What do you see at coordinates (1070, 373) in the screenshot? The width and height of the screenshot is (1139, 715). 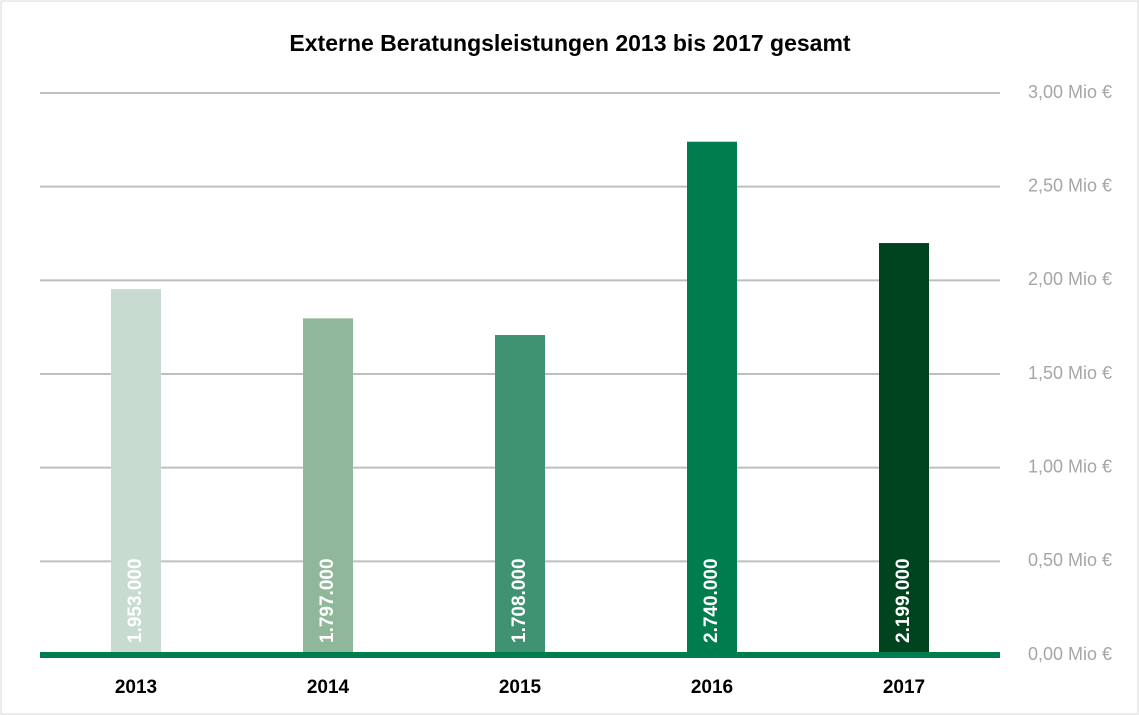 I see `y-tick-label: 1,50 Mio €` at bounding box center [1070, 373].